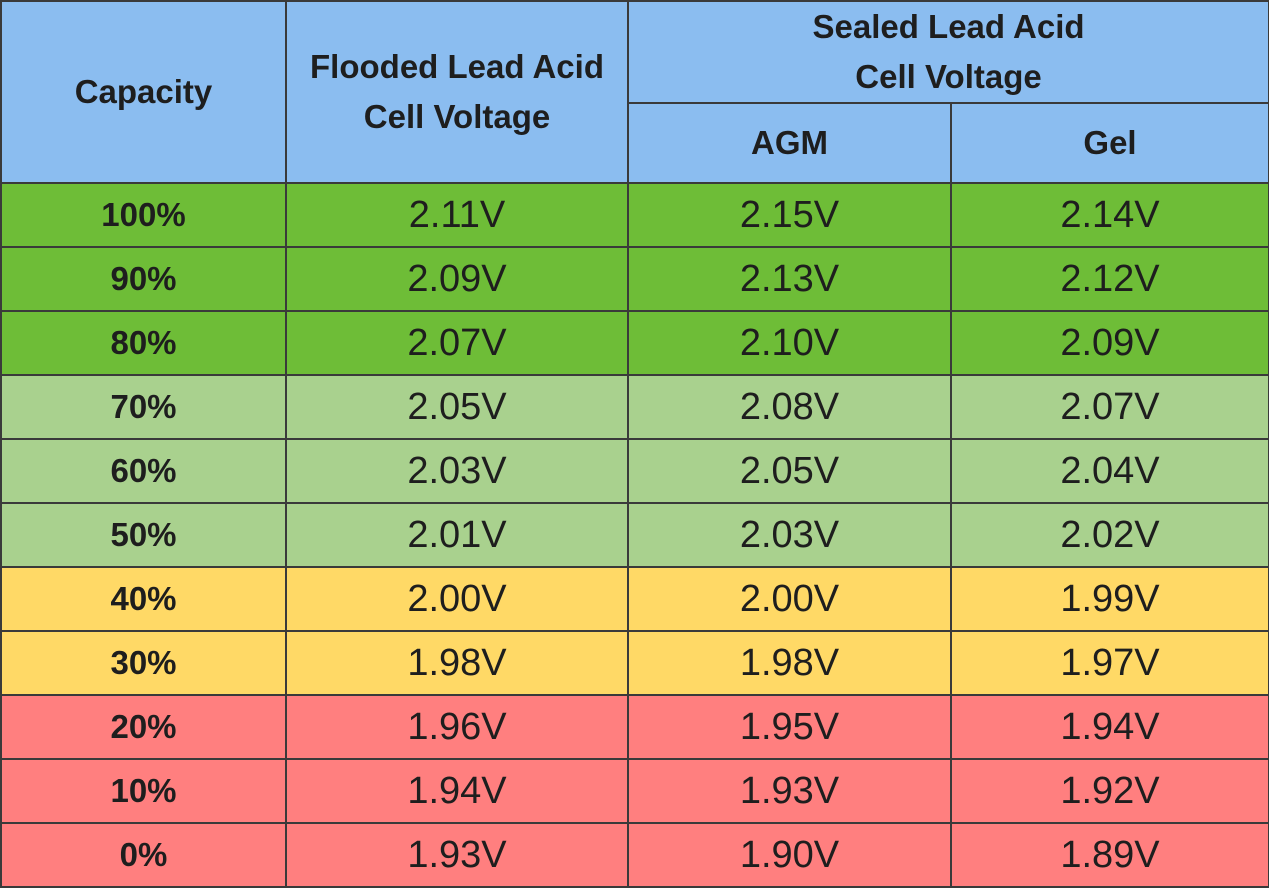 The height and width of the screenshot is (888, 1269). Describe the element at coordinates (143, 599) in the screenshot. I see `capacity-cell: 40%` at that location.